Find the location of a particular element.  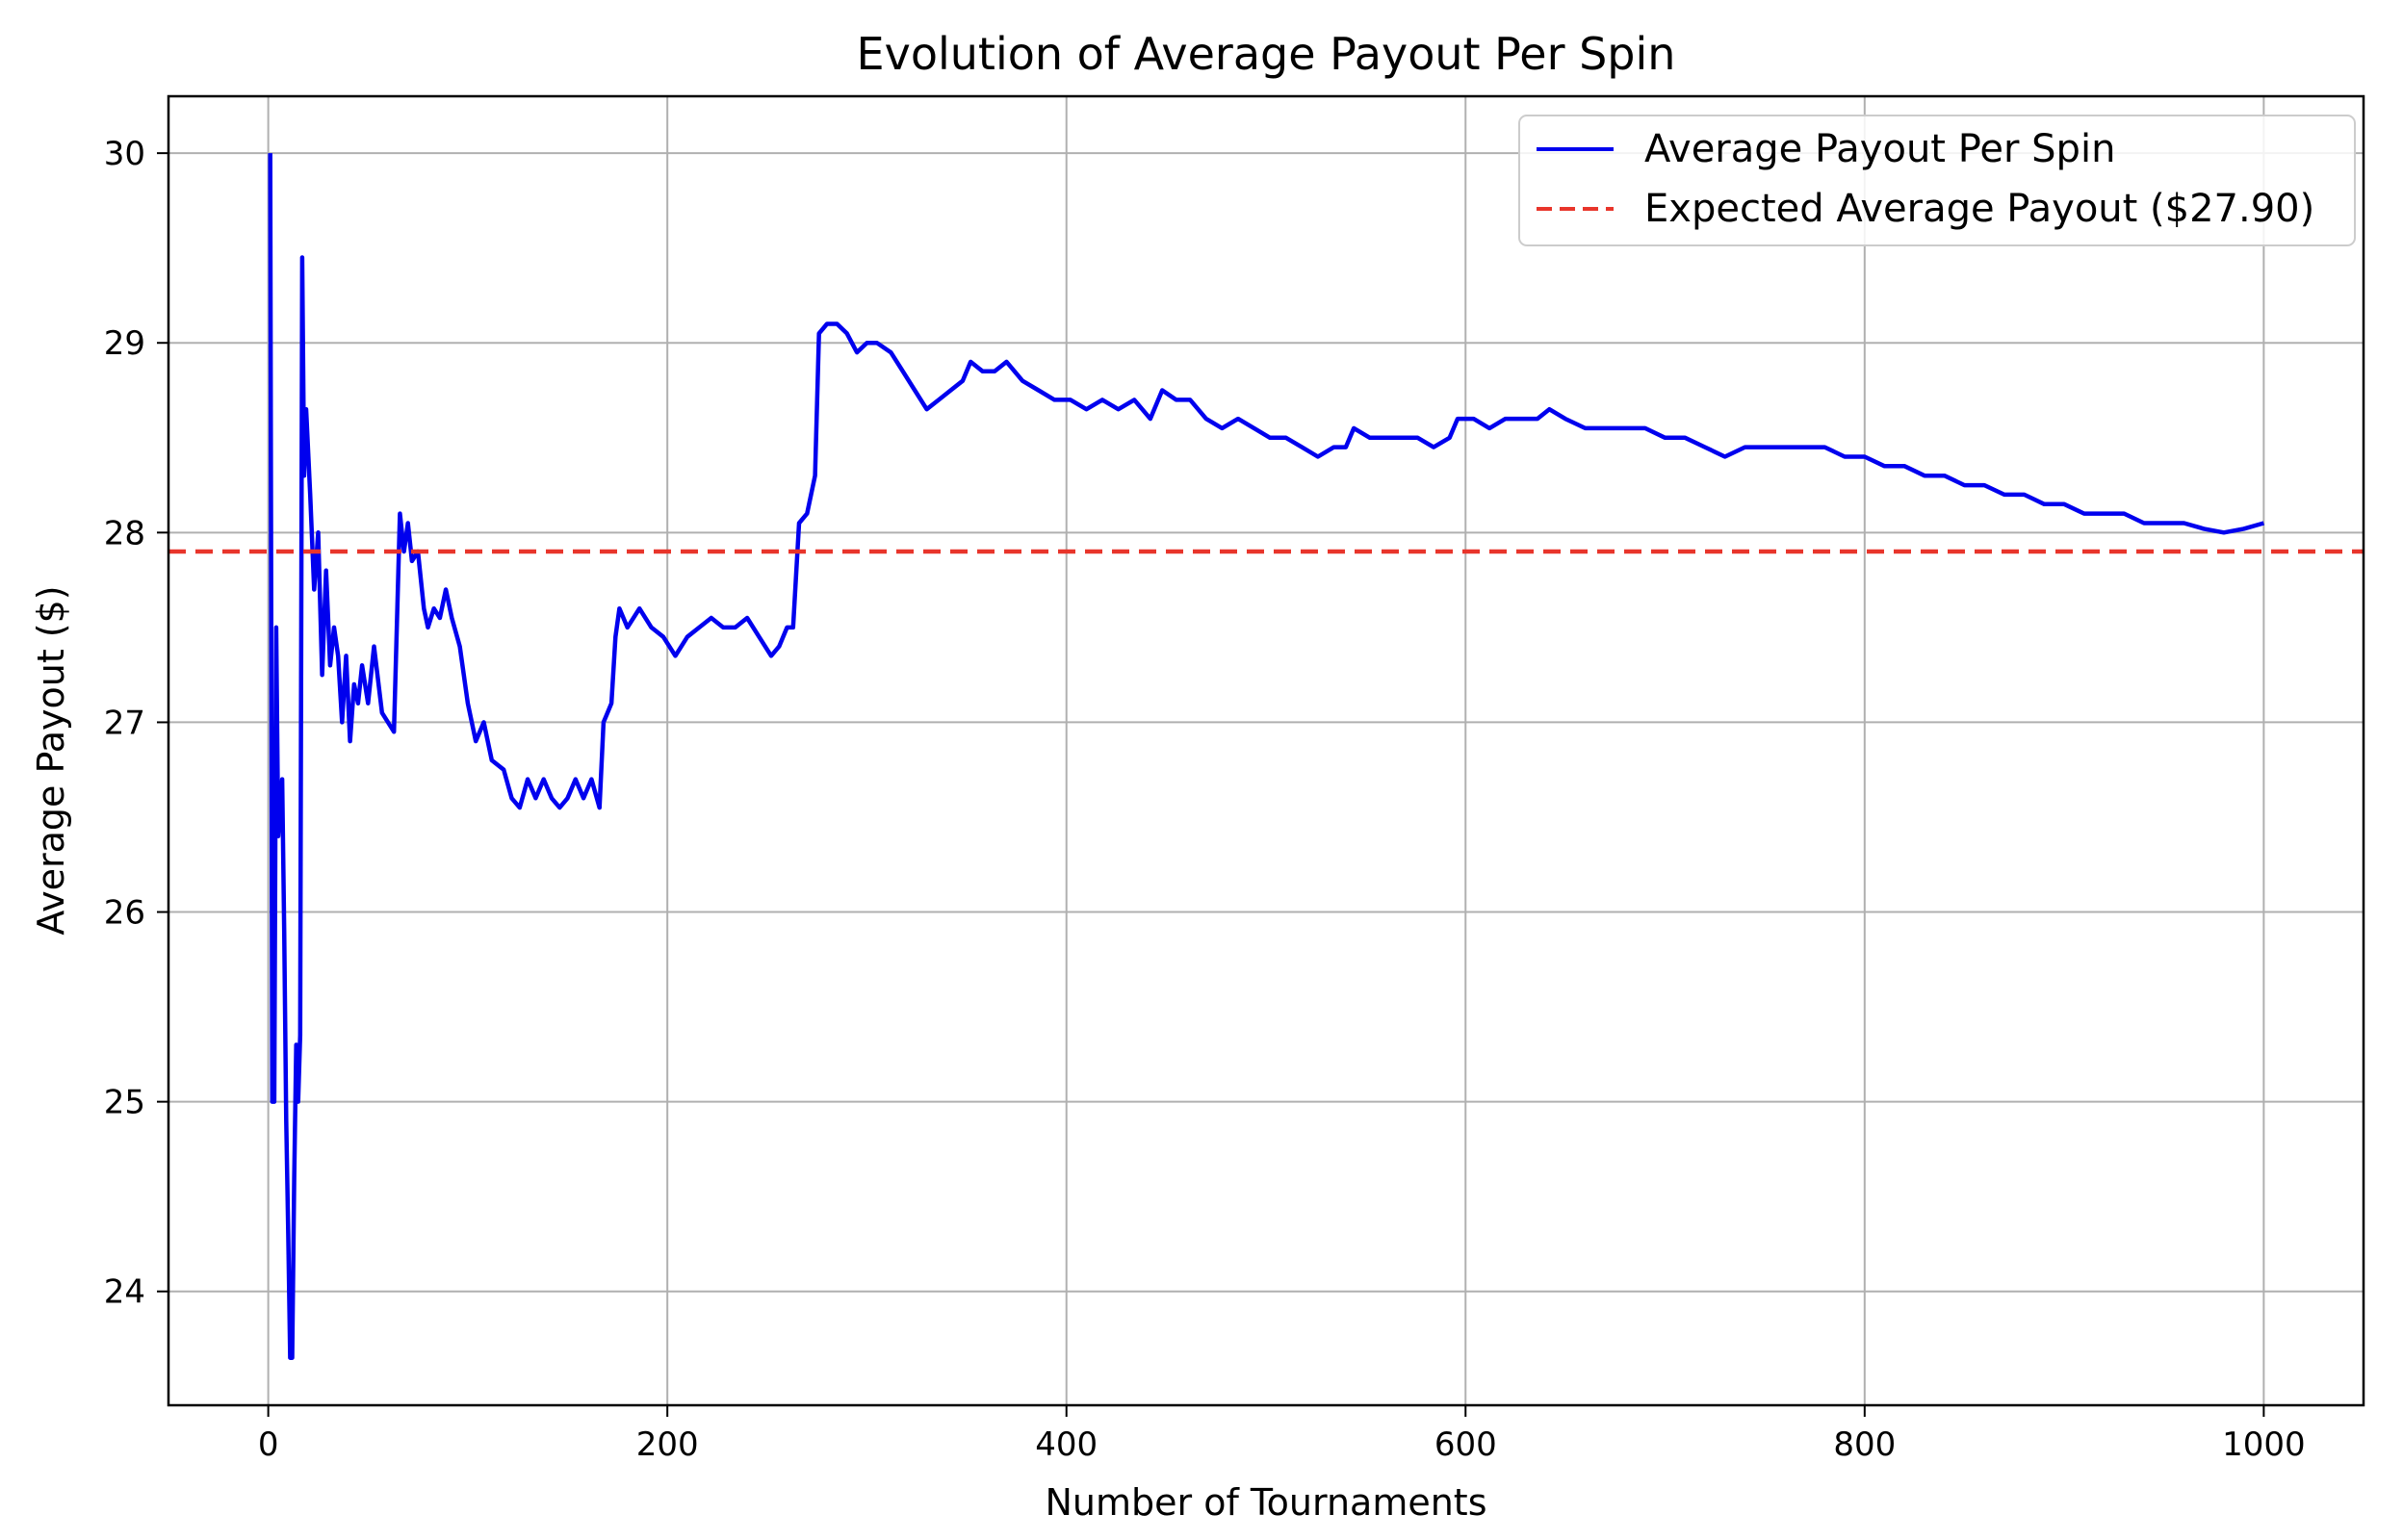

y-tick-label: 24 is located at coordinates (124, 1292).